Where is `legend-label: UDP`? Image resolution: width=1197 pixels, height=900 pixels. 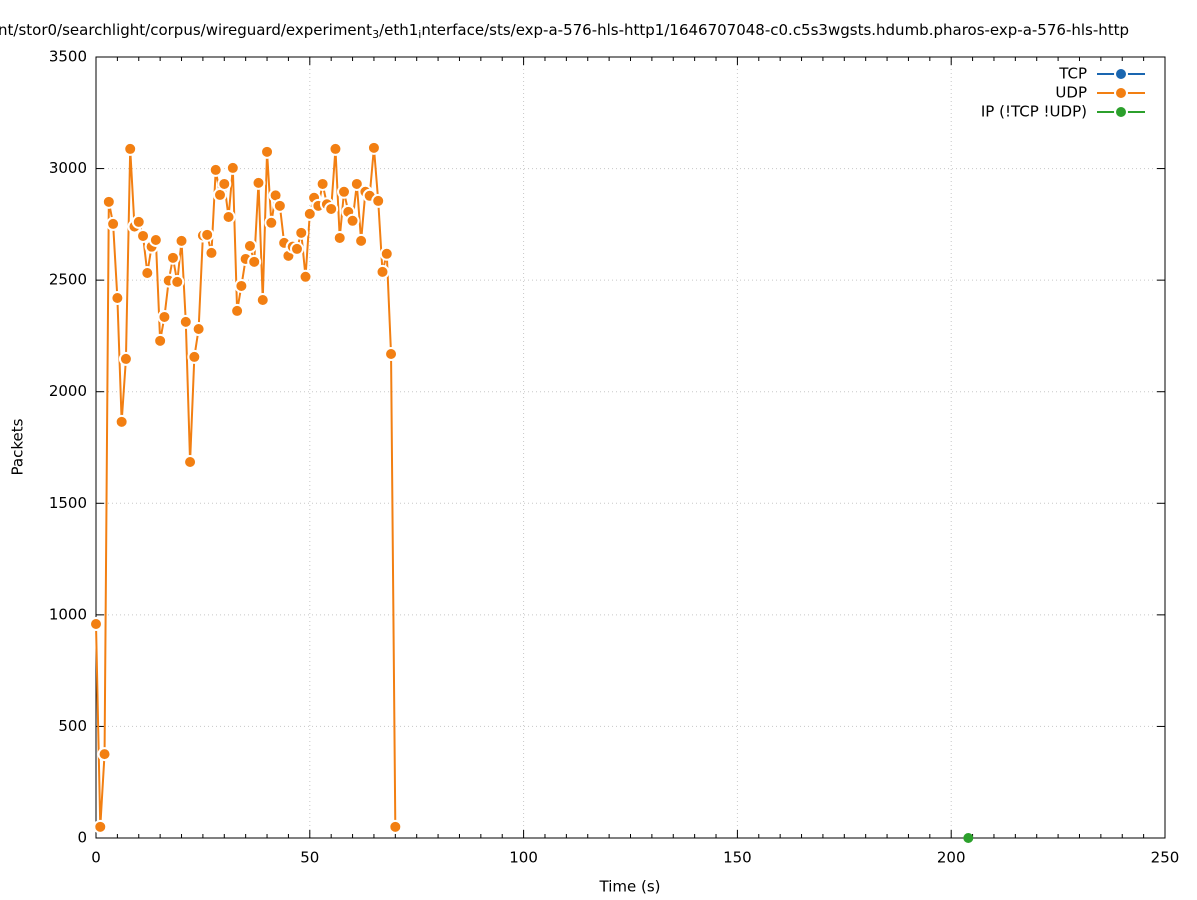 legend-label: UDP is located at coordinates (1071, 93).